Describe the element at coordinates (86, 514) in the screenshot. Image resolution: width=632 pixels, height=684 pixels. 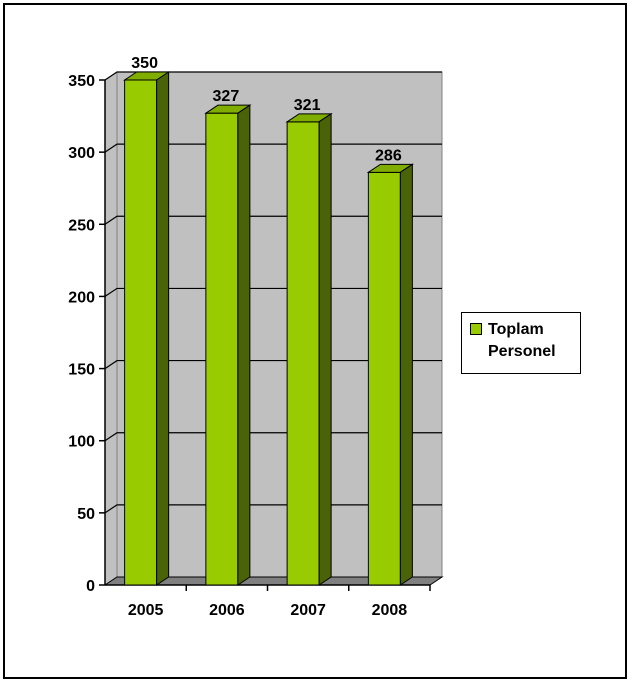
I see `y-tick-label: 50` at that location.